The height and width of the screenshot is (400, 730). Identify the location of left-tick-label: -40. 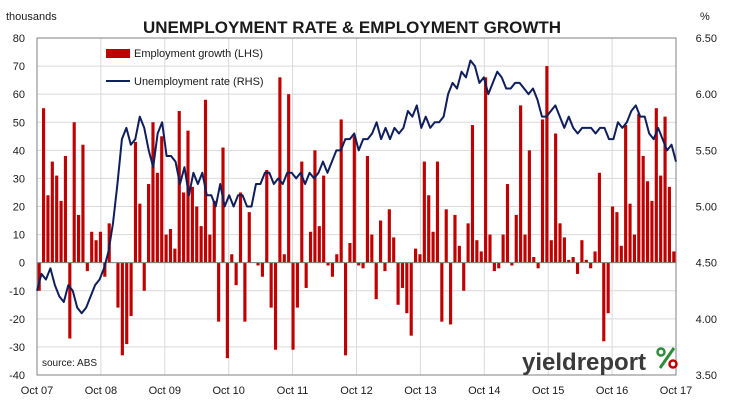
(17, 376).